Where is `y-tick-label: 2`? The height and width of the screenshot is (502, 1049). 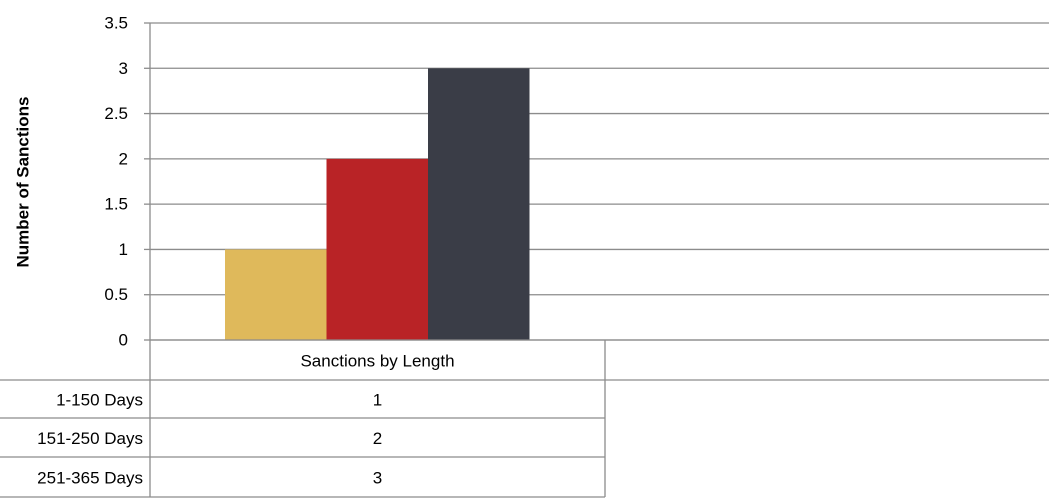 y-tick-label: 2 is located at coordinates (123, 158).